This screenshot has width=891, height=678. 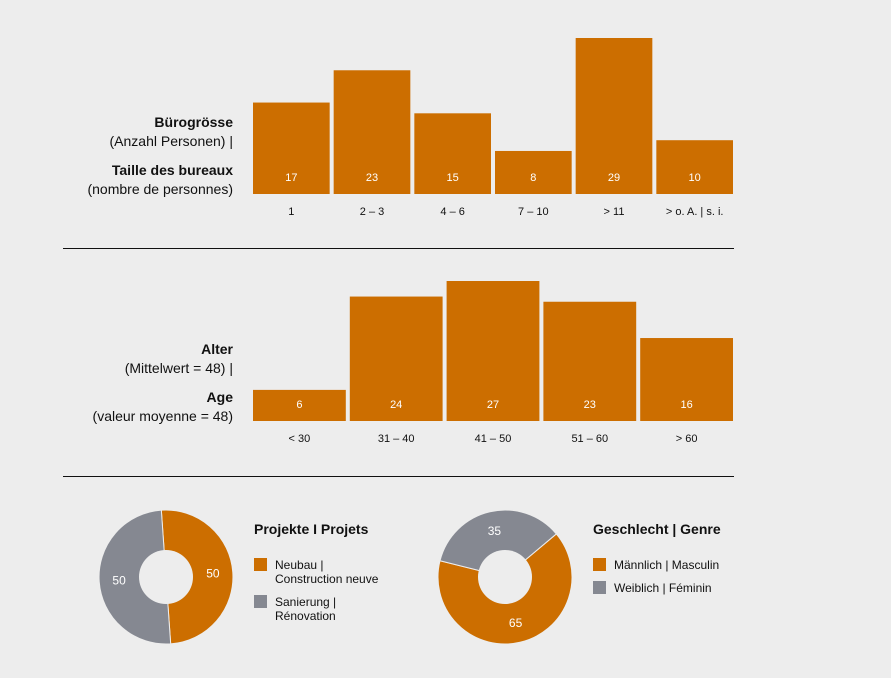 What do you see at coordinates (516, 623) in the screenshot?
I see `pie-value-label: 65` at bounding box center [516, 623].